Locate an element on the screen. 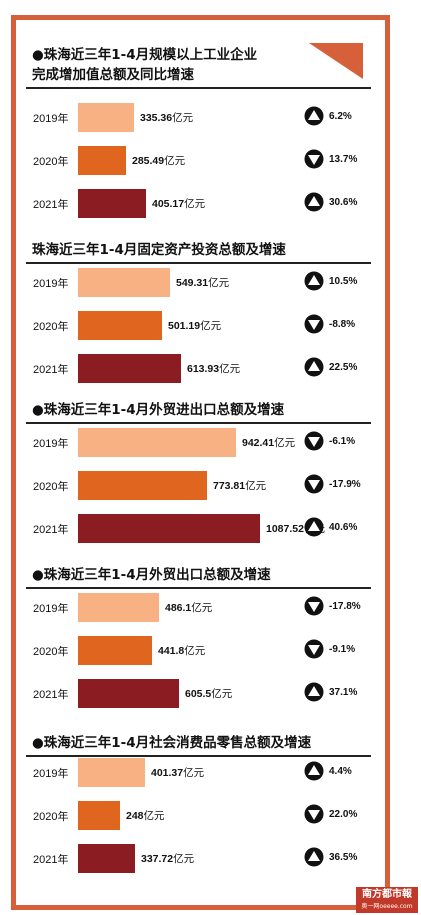 The image size is (421, 915). value-label: 441.8亿元 is located at coordinates (182, 651).